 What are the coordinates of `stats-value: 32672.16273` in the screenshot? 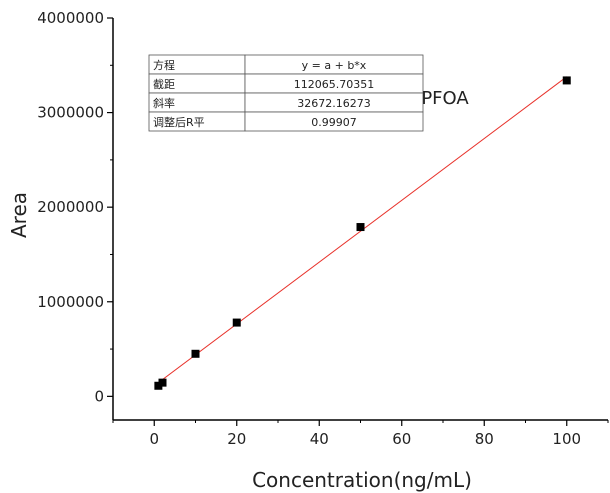 It's located at (333, 103).